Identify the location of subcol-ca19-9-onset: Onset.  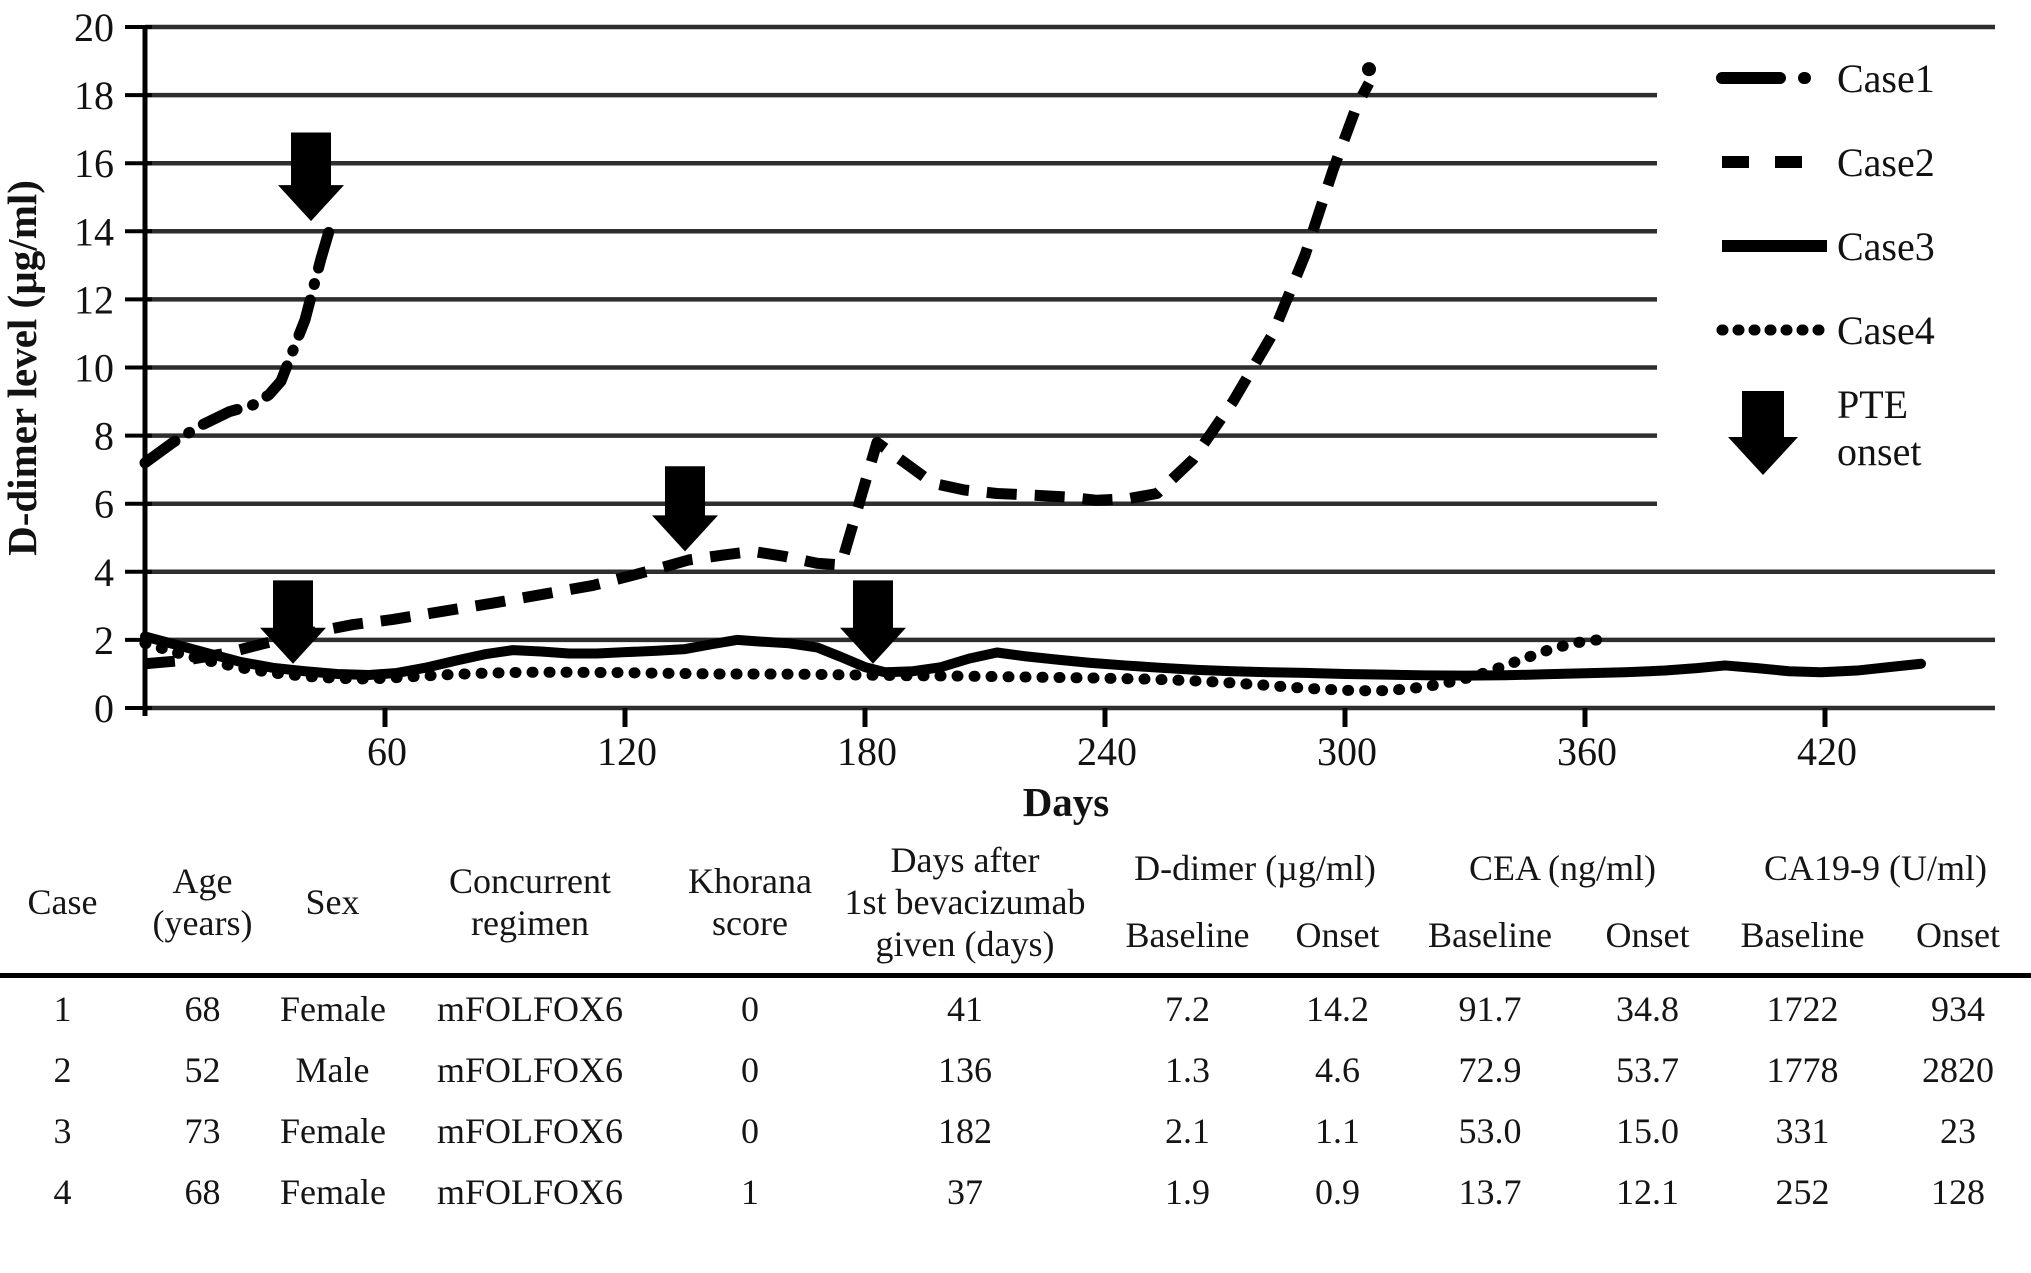
(1958, 935).